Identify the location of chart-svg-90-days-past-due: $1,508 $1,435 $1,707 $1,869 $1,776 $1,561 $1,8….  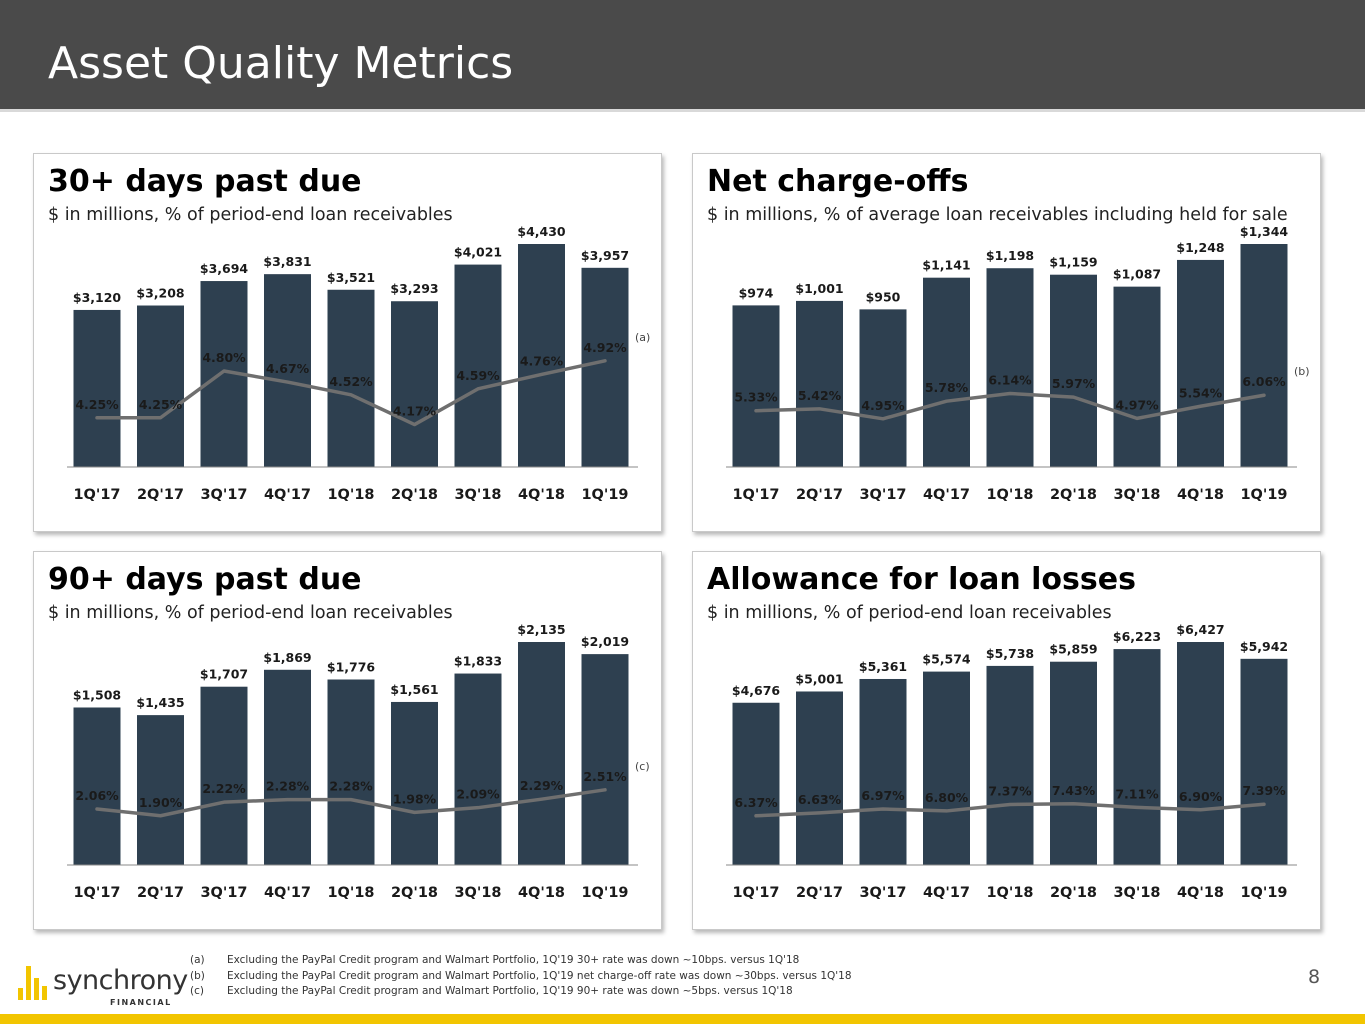
(358, 761).